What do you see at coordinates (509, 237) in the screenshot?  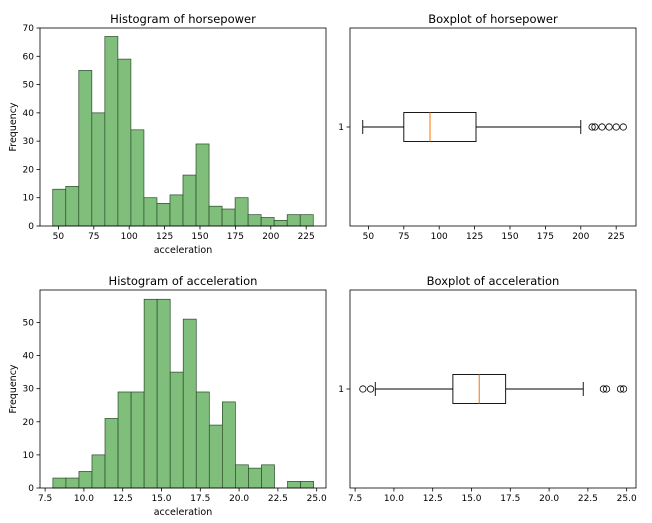 I see `x-tick-label: 150` at bounding box center [509, 237].